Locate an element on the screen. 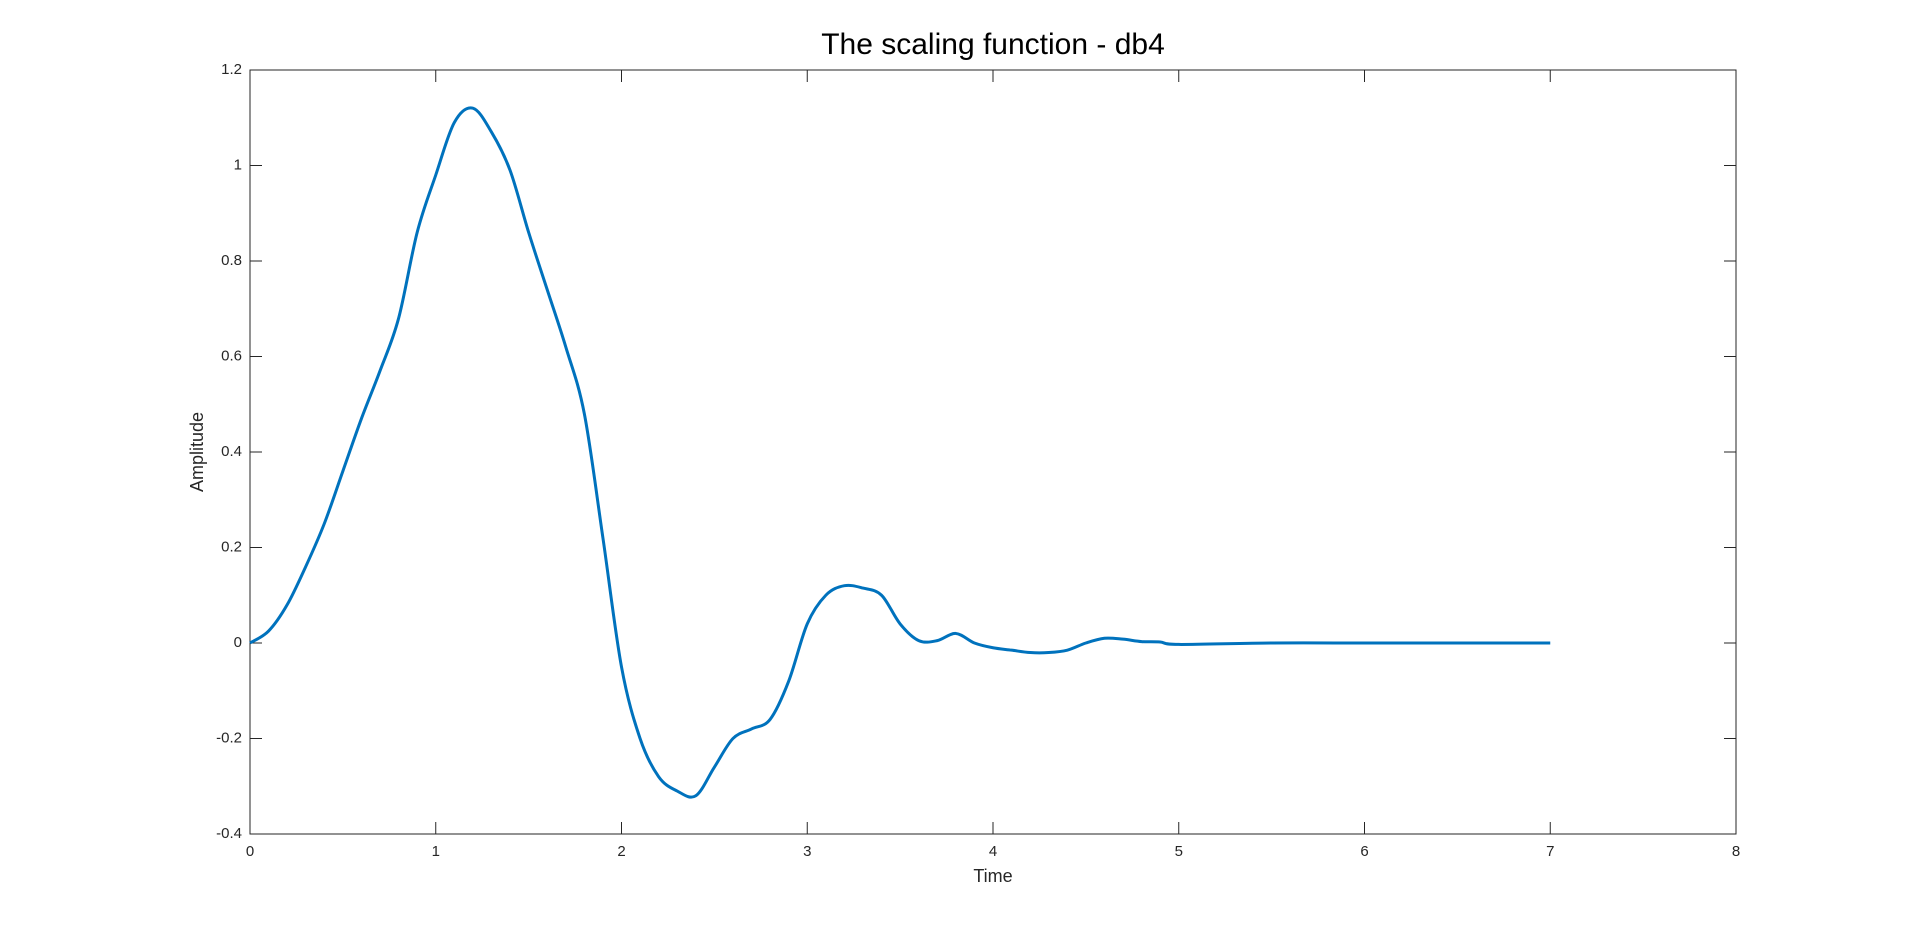 Image resolution: width=1920 pixels, height=937 pixels. x-axis-label: Time is located at coordinates (992, 876).